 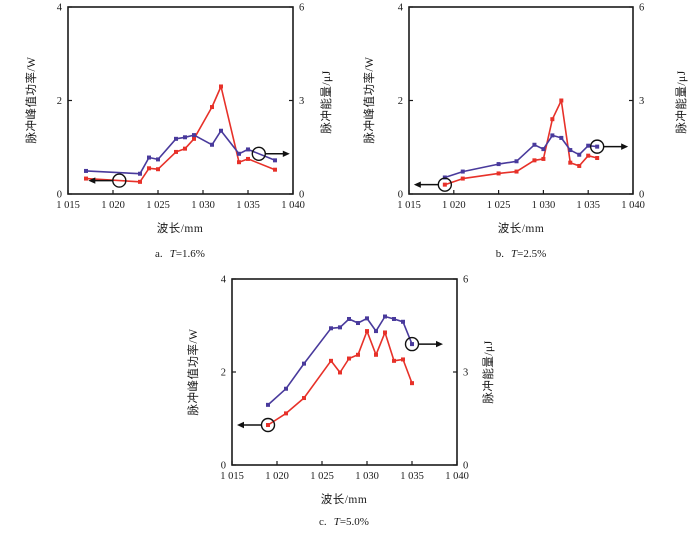 What do you see at coordinates (340, 360) in the screenshot?
I see `series-line-pulse-energy` at bounding box center [340, 360].